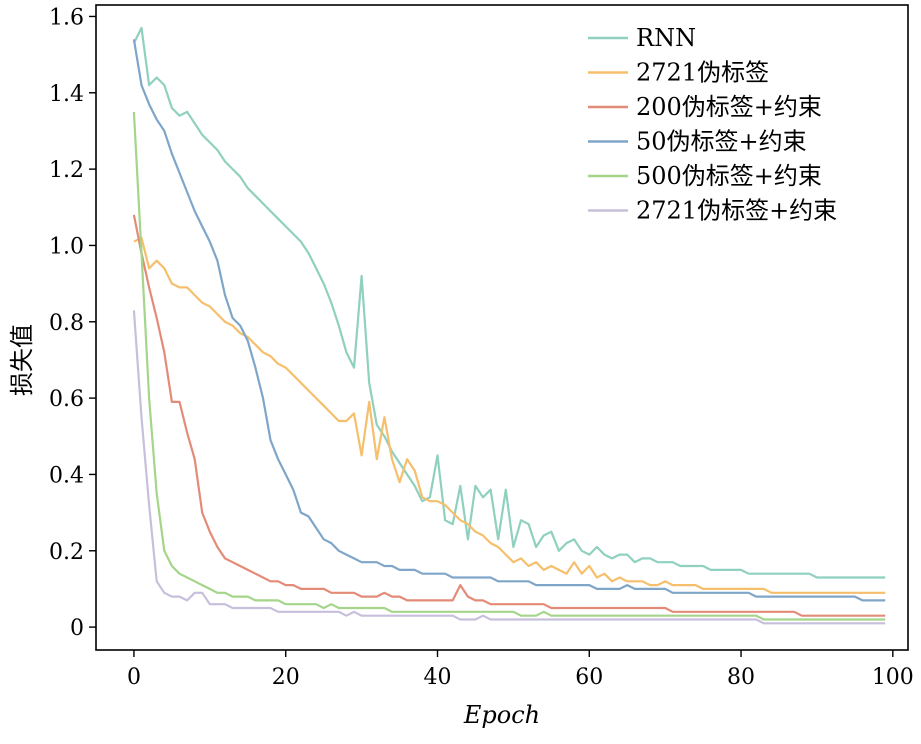 This screenshot has width=921, height=744. What do you see at coordinates (729, 176) in the screenshot?
I see `legend-label: 500伪标签+约束` at bounding box center [729, 176].